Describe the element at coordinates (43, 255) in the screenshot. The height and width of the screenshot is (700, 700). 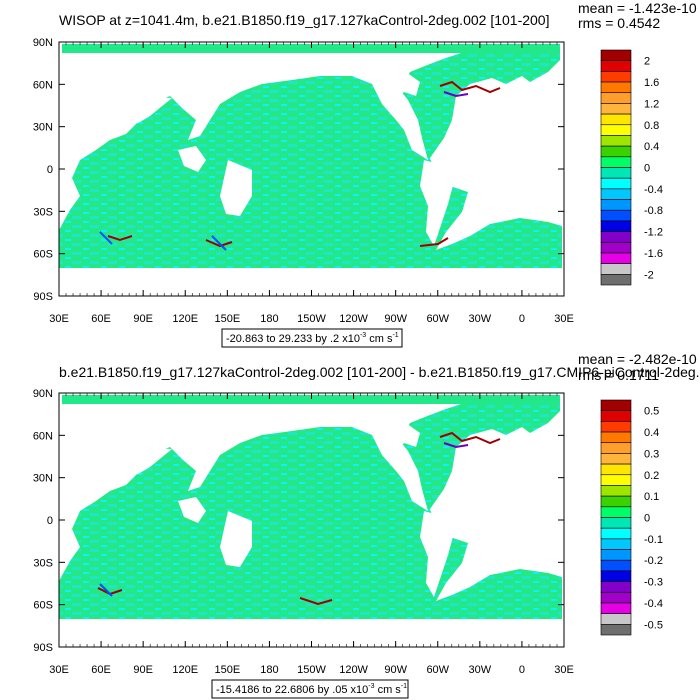
I see `y-tick-label: 60S` at that location.